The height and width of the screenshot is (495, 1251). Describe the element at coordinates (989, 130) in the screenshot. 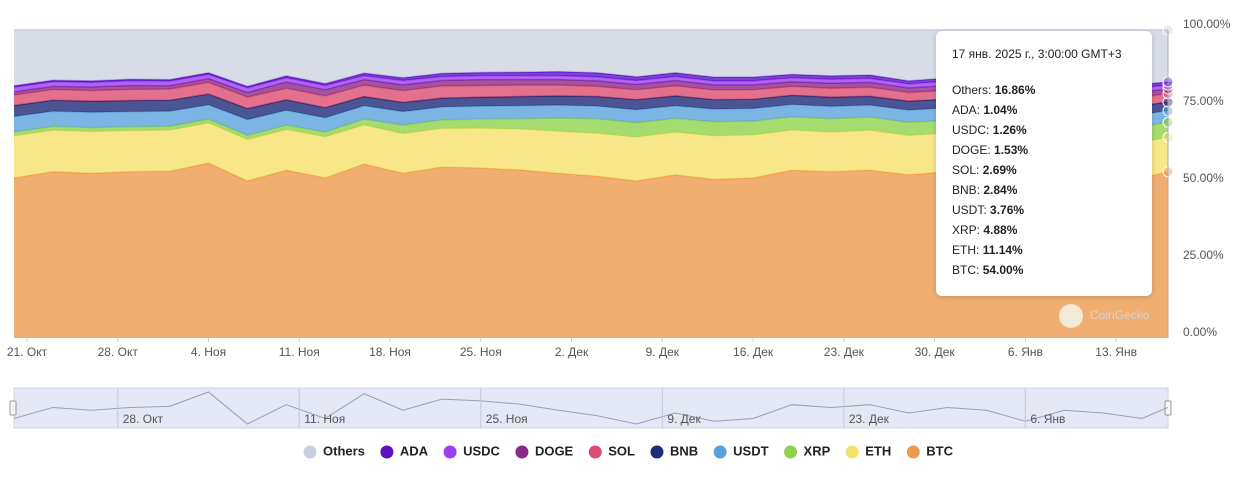

I see `tooltip-row: USDC: 1.26%` at that location.